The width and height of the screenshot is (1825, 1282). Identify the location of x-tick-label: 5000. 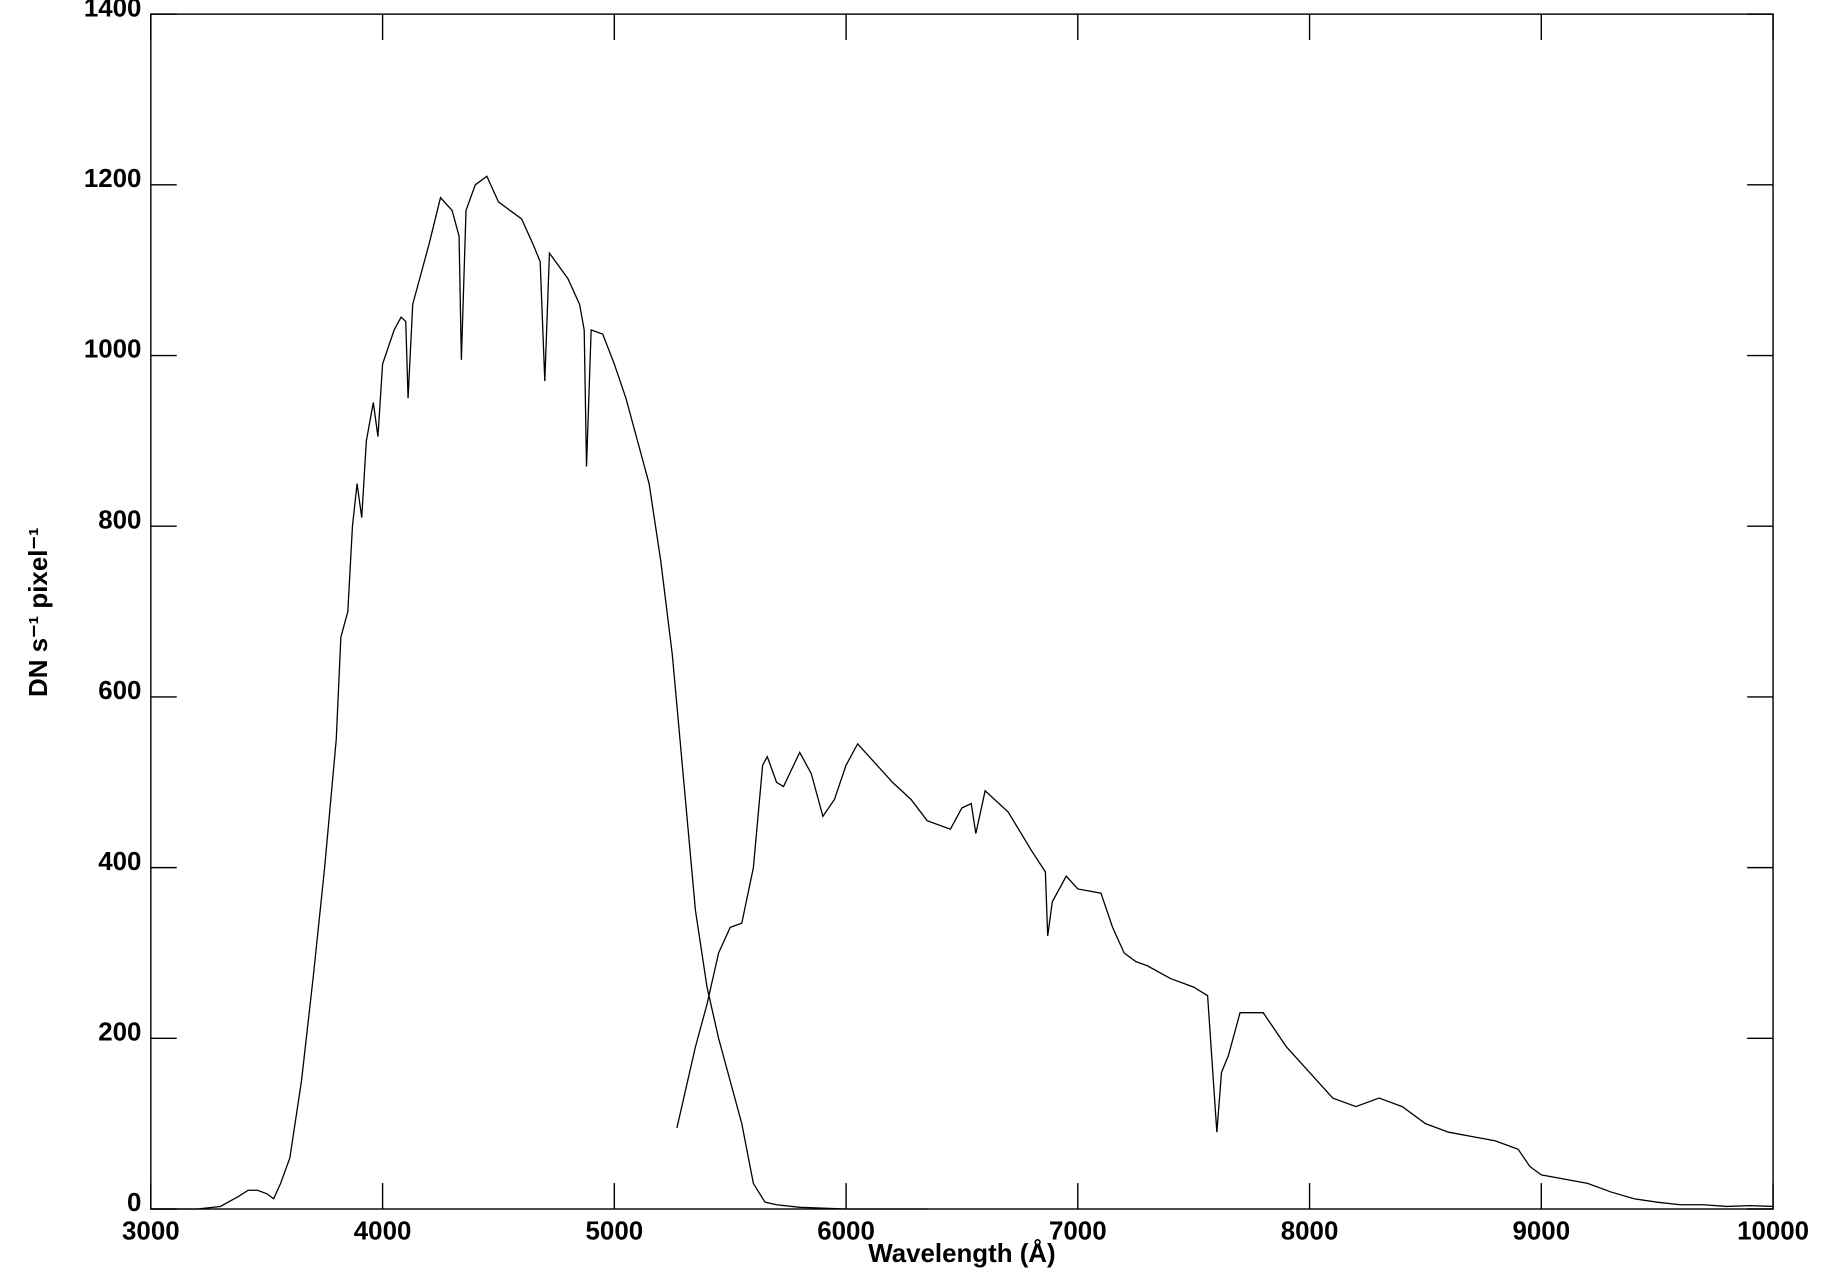
(615, 1231).